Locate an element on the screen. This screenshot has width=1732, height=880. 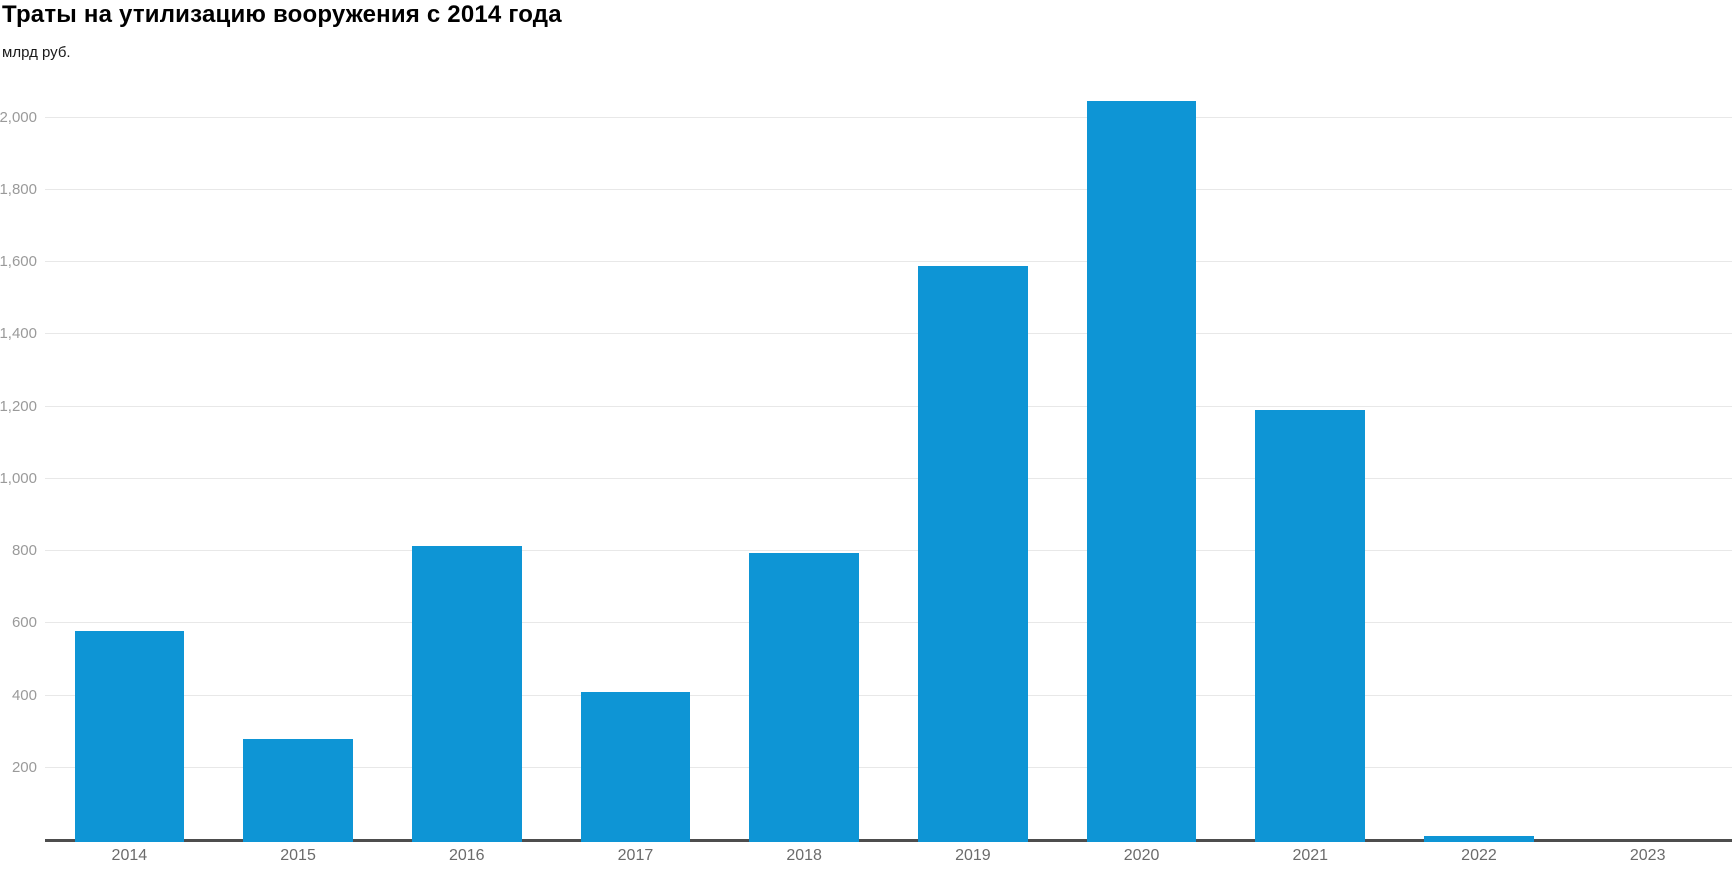
y-axis-label: 2,000 is located at coordinates (18, 117).